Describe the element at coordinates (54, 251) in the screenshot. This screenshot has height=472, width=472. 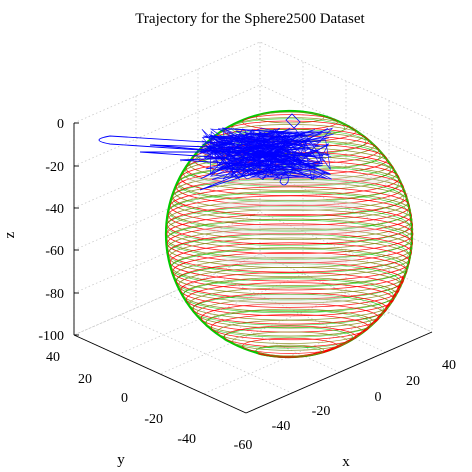
I see `z-tick-label: -60` at that location.